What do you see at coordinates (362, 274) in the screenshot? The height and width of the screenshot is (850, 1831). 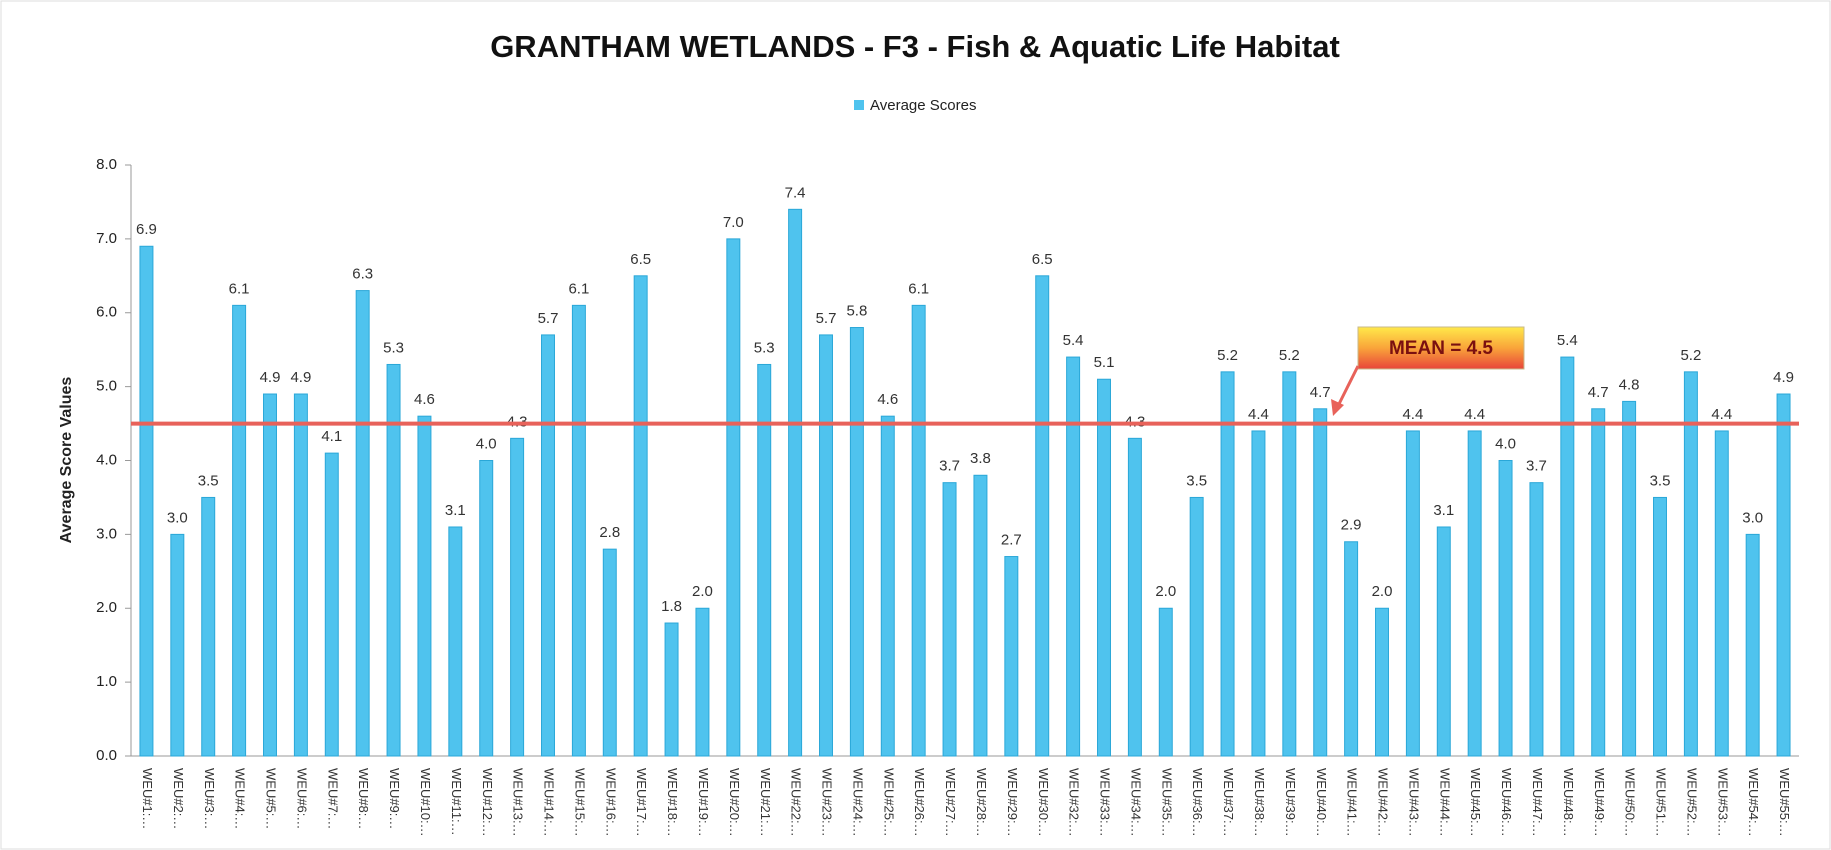 I see `data-label: 6.3` at bounding box center [362, 274].